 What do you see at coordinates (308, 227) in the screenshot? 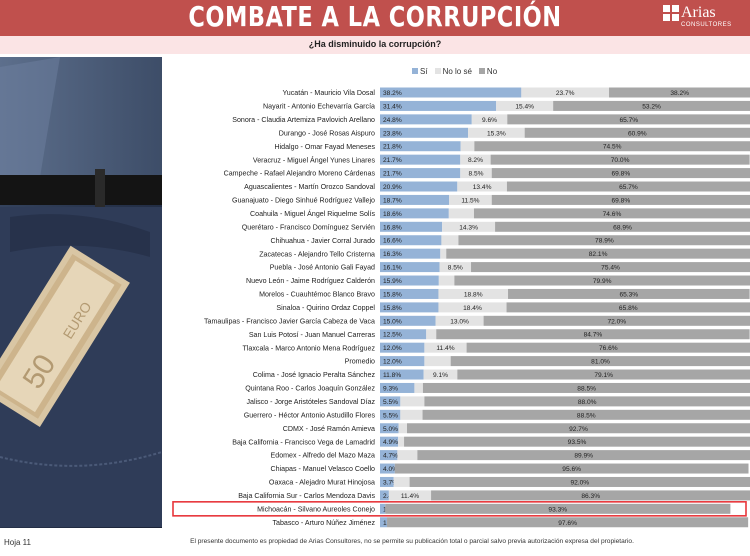
I see `category-label-queretaro-francisco-dominguez-servien: Querétaro - Francisco Domínguez Servién` at bounding box center [308, 227].